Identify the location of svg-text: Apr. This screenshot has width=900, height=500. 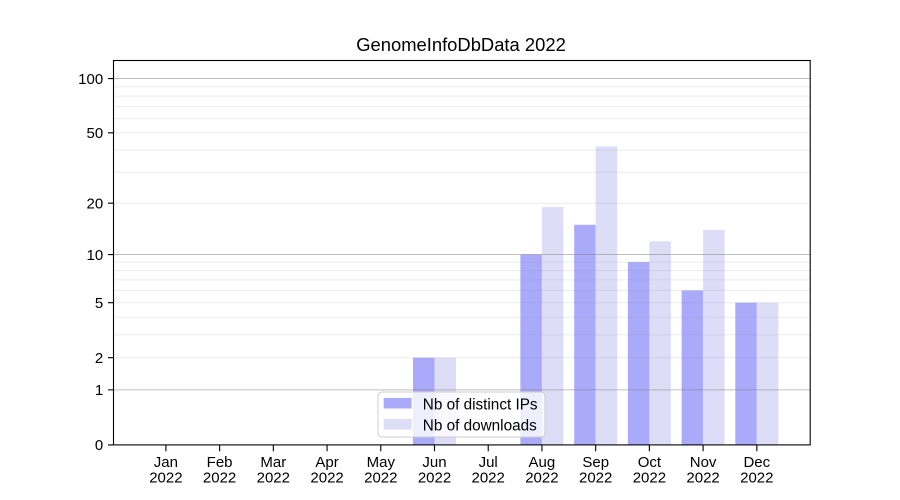
(326, 462).